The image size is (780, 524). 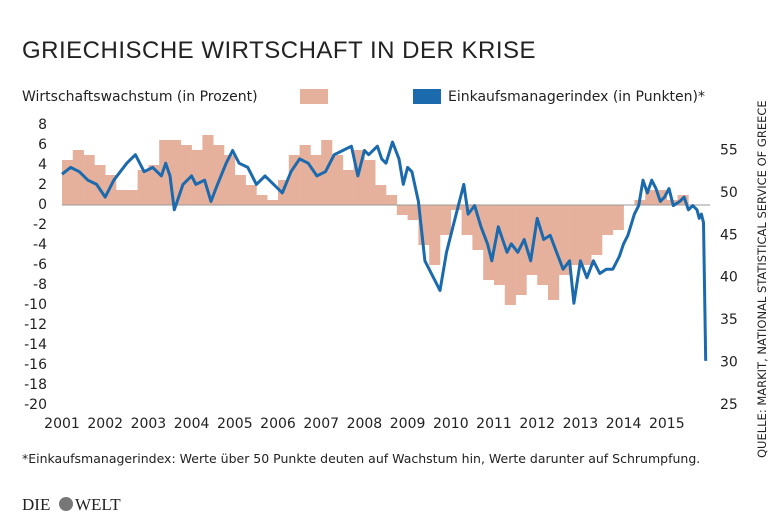 What do you see at coordinates (729, 320) in the screenshot?
I see `y2-tick-label: 35` at bounding box center [729, 320].